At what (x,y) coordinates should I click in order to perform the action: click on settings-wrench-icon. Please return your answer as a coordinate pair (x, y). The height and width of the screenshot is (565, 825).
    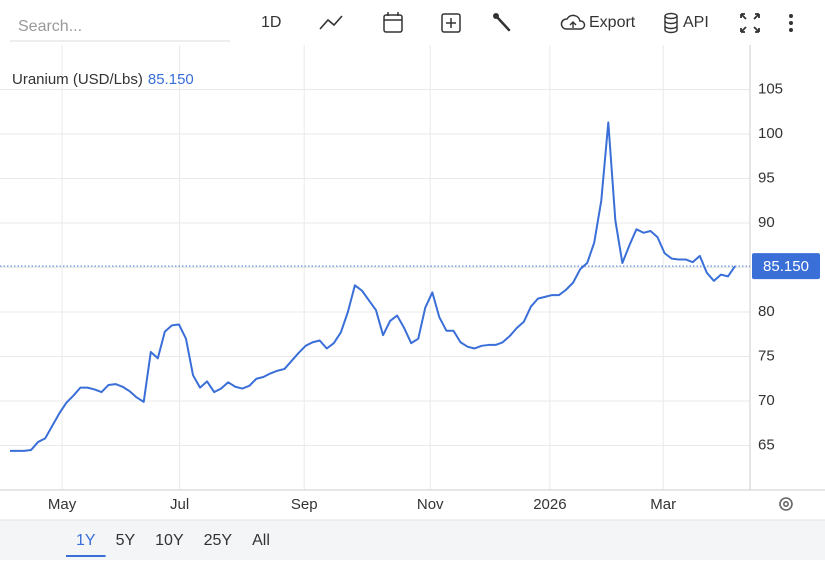
    Looking at the image, I should click on (502, 22).